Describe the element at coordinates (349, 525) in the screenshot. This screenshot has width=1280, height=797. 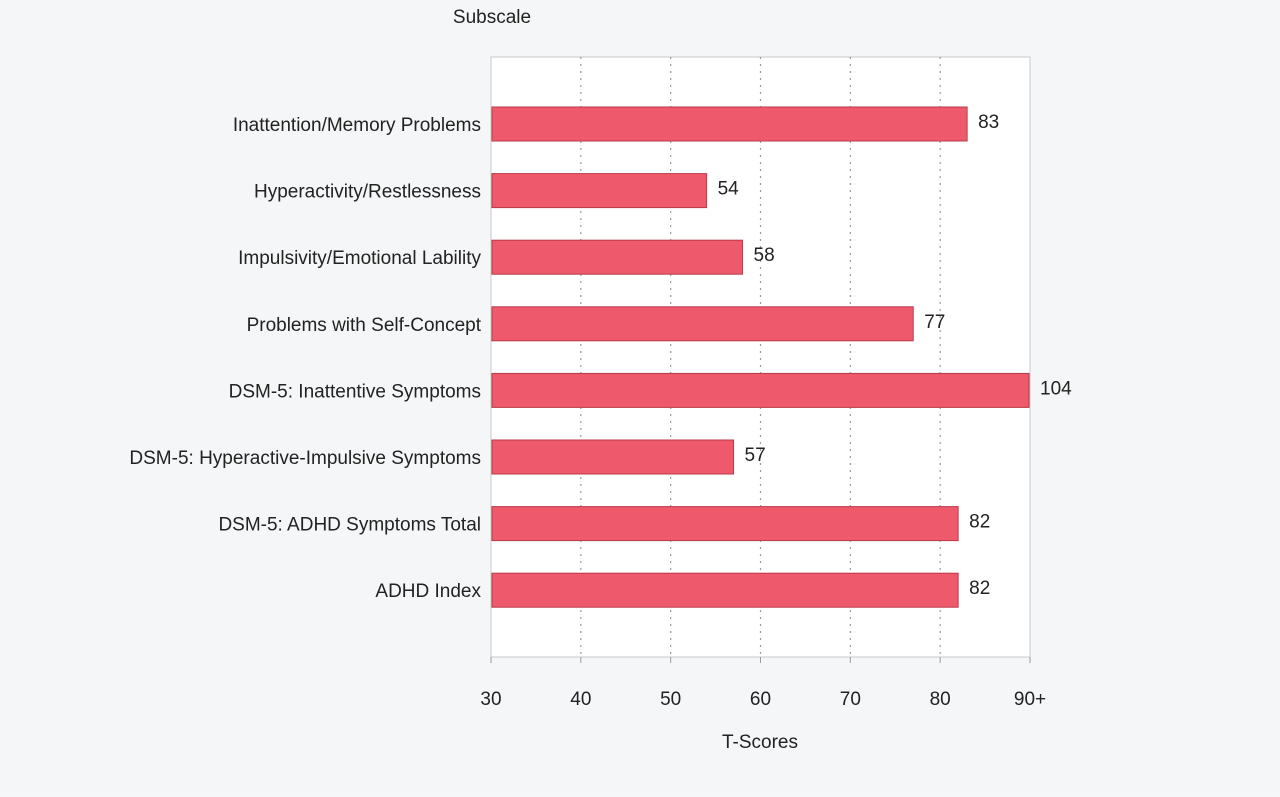
I see `category-label: DSM-5: ADHD Symptoms Total` at that location.